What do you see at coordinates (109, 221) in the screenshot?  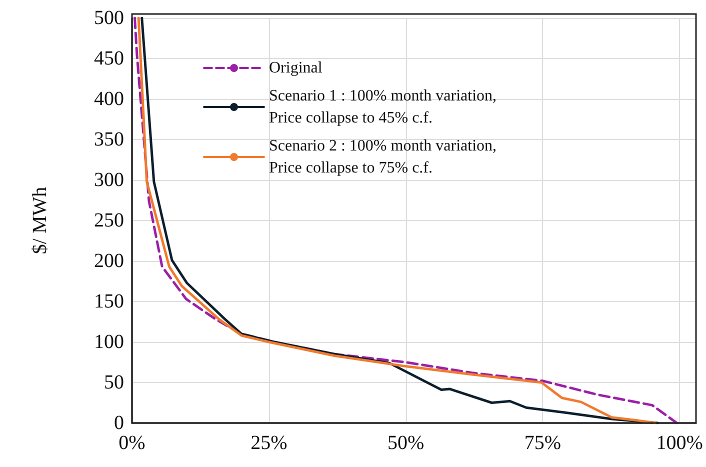 I see `y-tick-label: 250` at bounding box center [109, 221].